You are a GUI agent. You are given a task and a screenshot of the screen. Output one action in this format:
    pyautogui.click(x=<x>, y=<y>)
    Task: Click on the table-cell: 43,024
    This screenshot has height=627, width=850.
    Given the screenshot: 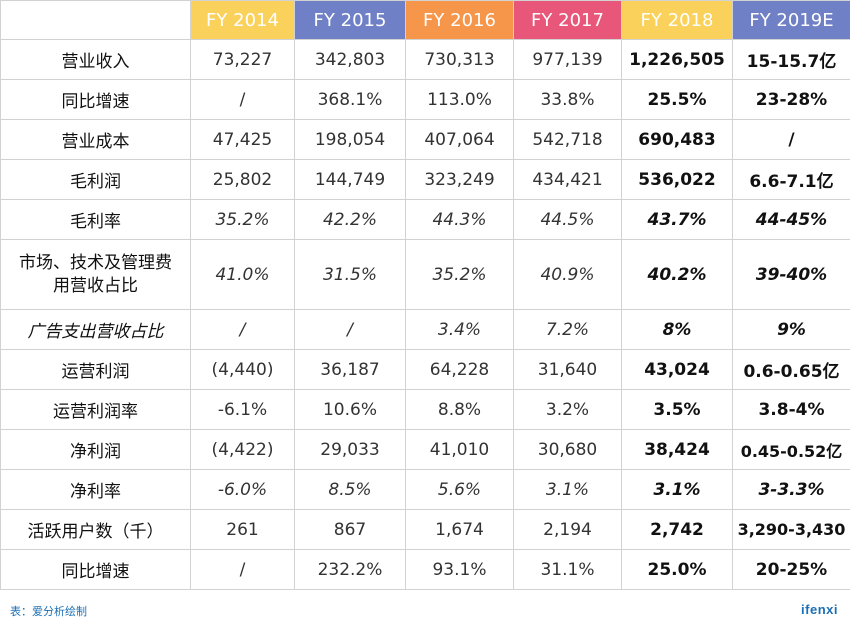 What is the action you would take?
    pyautogui.click(x=677, y=369)
    